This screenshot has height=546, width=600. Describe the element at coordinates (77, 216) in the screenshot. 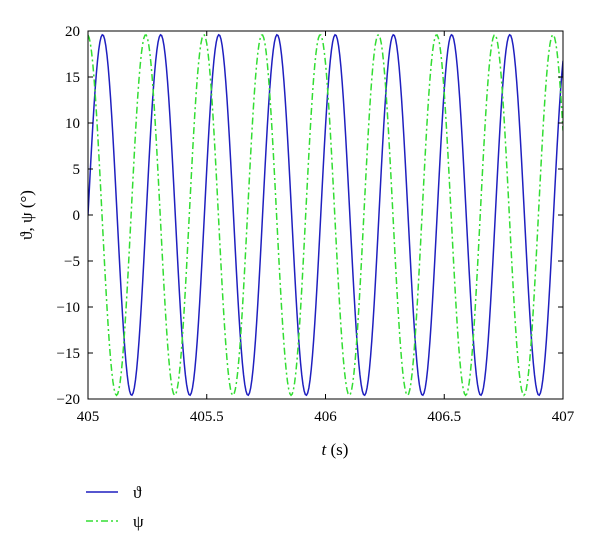

I see `y-tick-label: 0` at that location.